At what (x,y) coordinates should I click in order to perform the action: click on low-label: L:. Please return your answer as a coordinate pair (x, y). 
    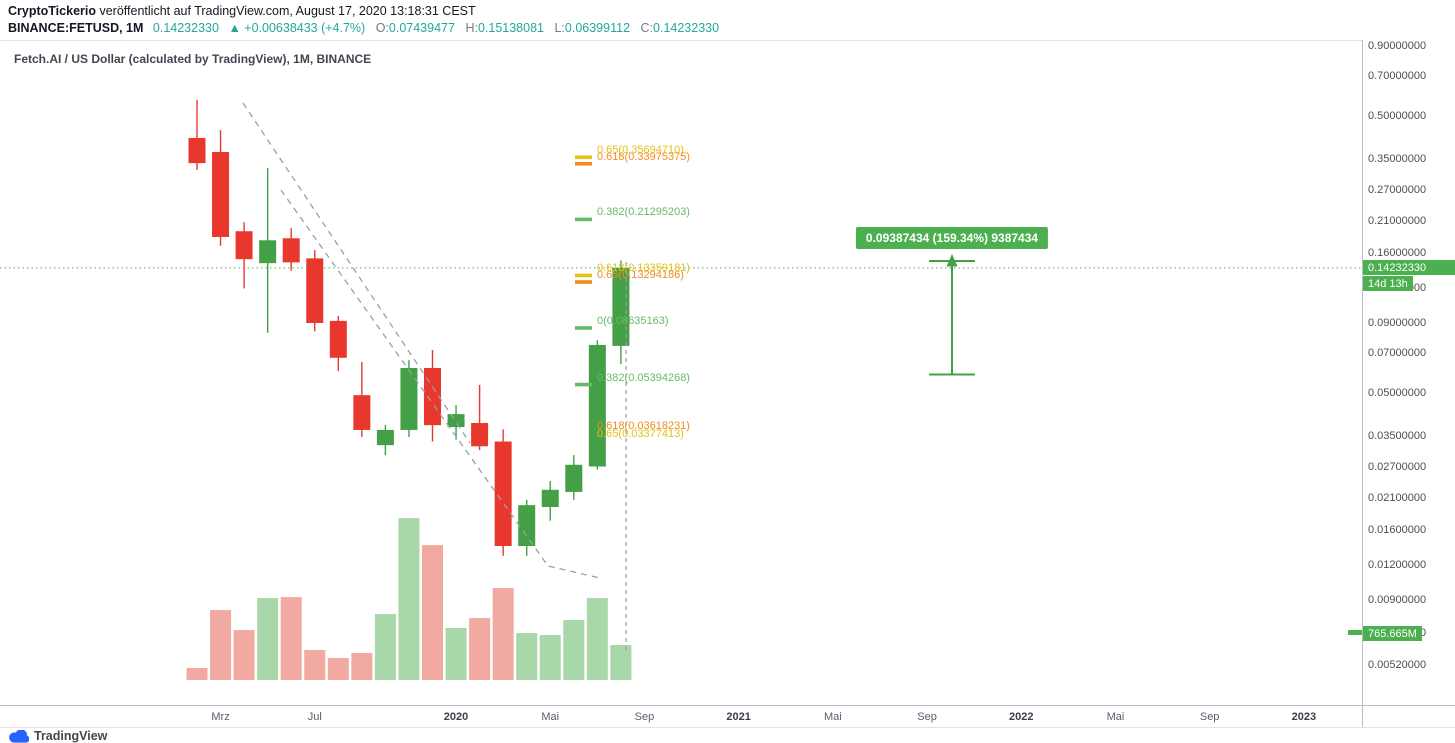
    Looking at the image, I should click on (559, 28).